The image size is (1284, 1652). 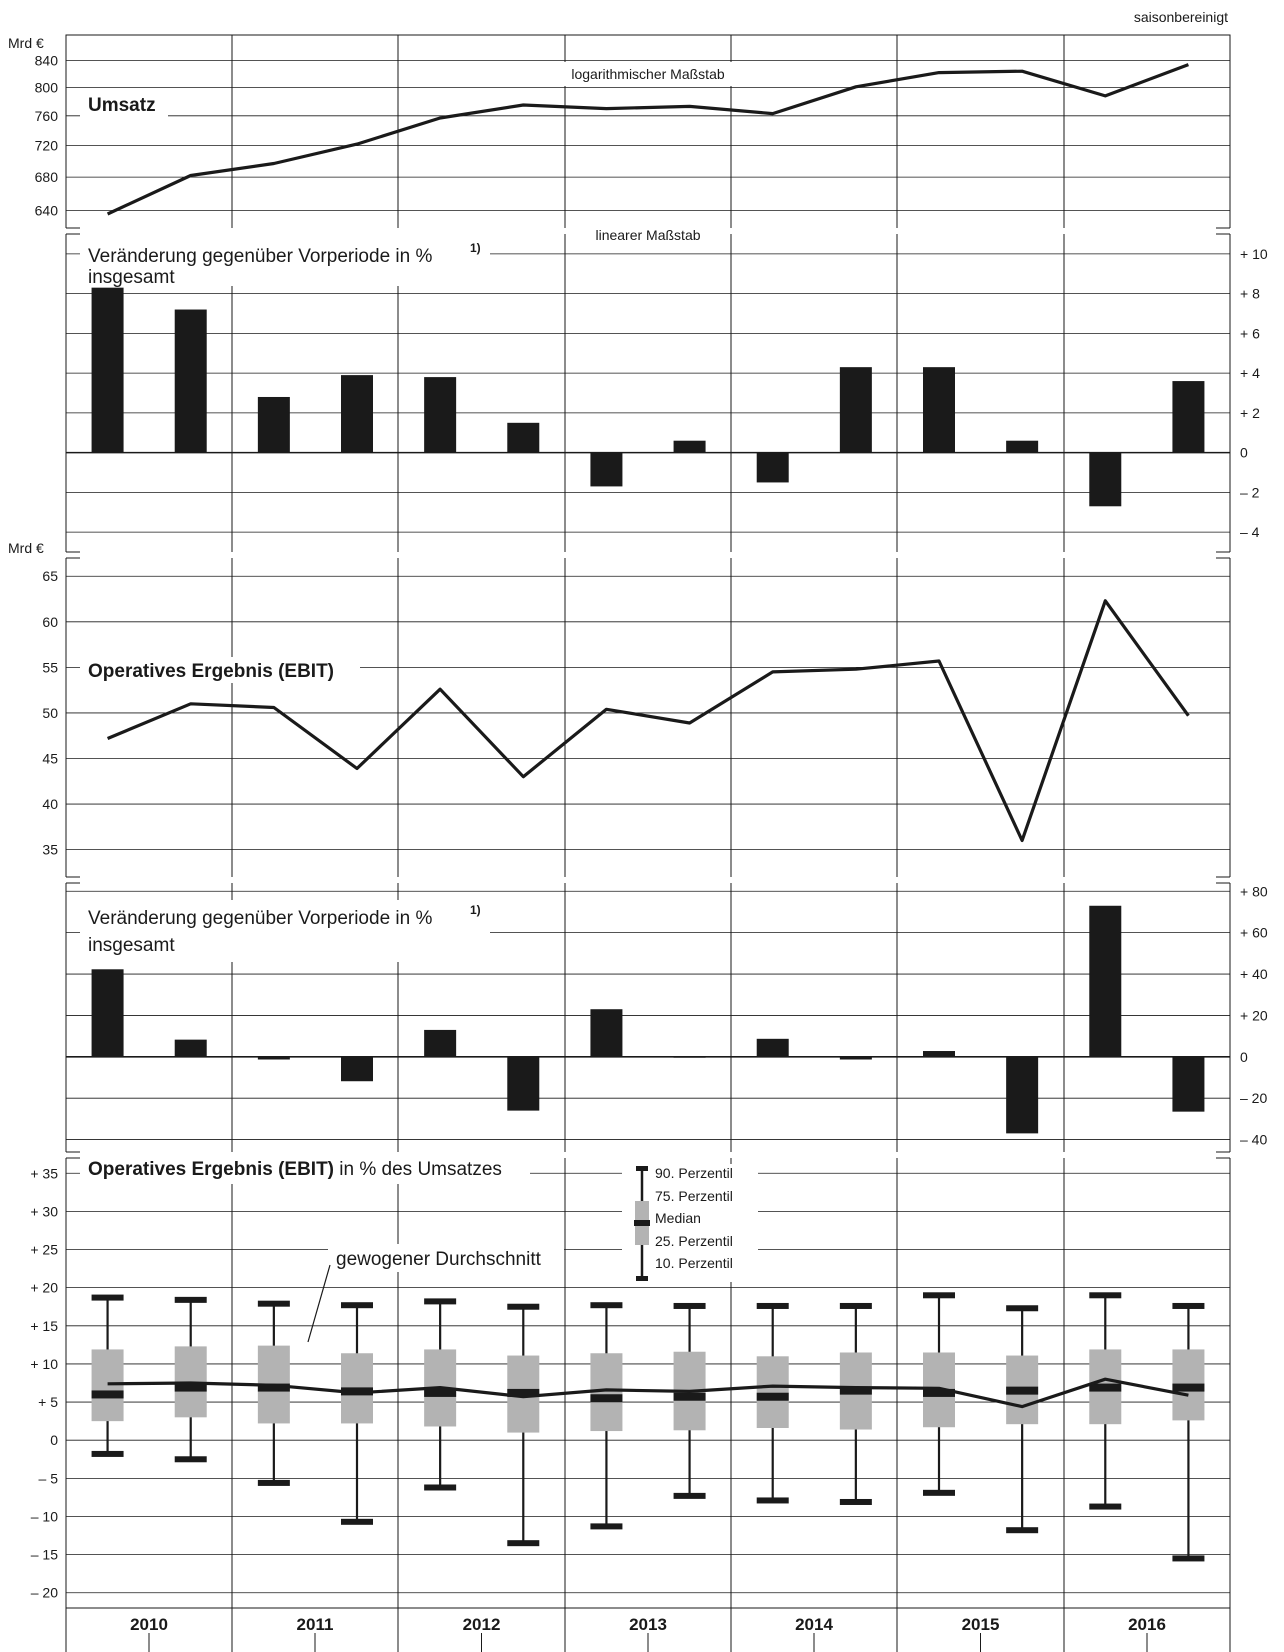 What do you see at coordinates (1250, 294) in the screenshot?
I see `y-tick-label: + 8` at bounding box center [1250, 294].